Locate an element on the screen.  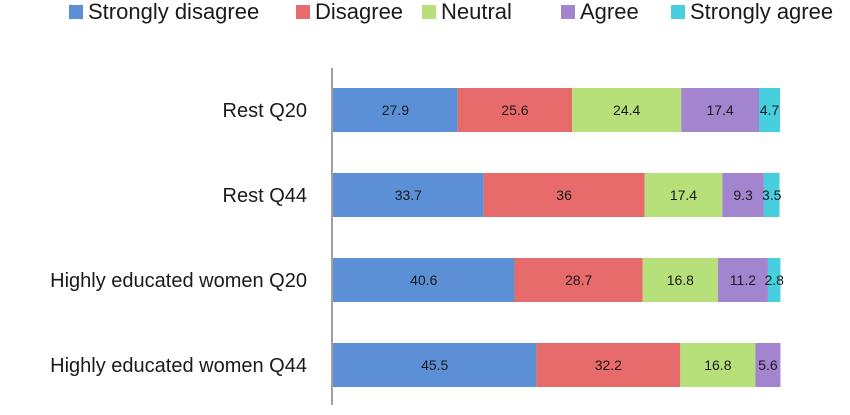
data-label-highly-educated-women-q20-strongly-agree: 2.8 is located at coordinates (774, 280).